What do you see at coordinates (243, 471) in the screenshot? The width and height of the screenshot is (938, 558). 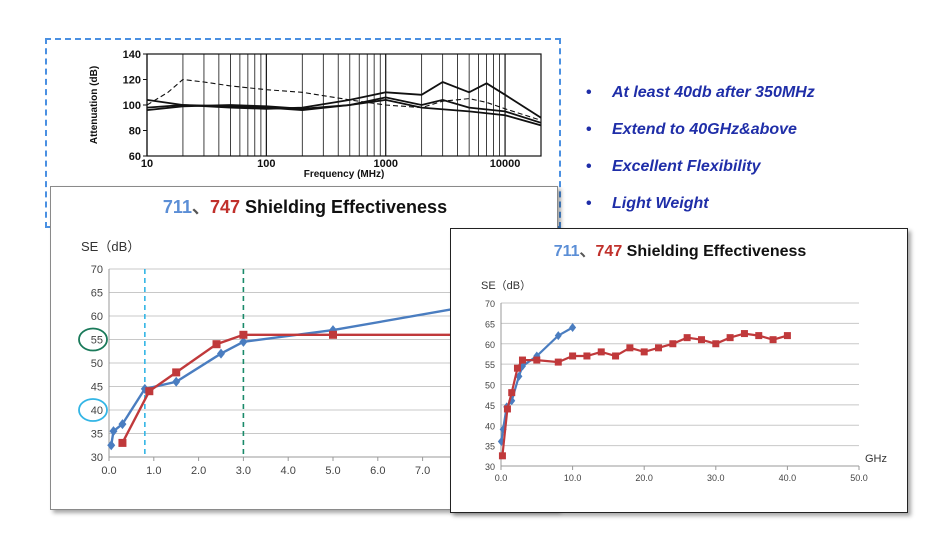 I see `x-tick-label: 3.0` at bounding box center [243, 471].